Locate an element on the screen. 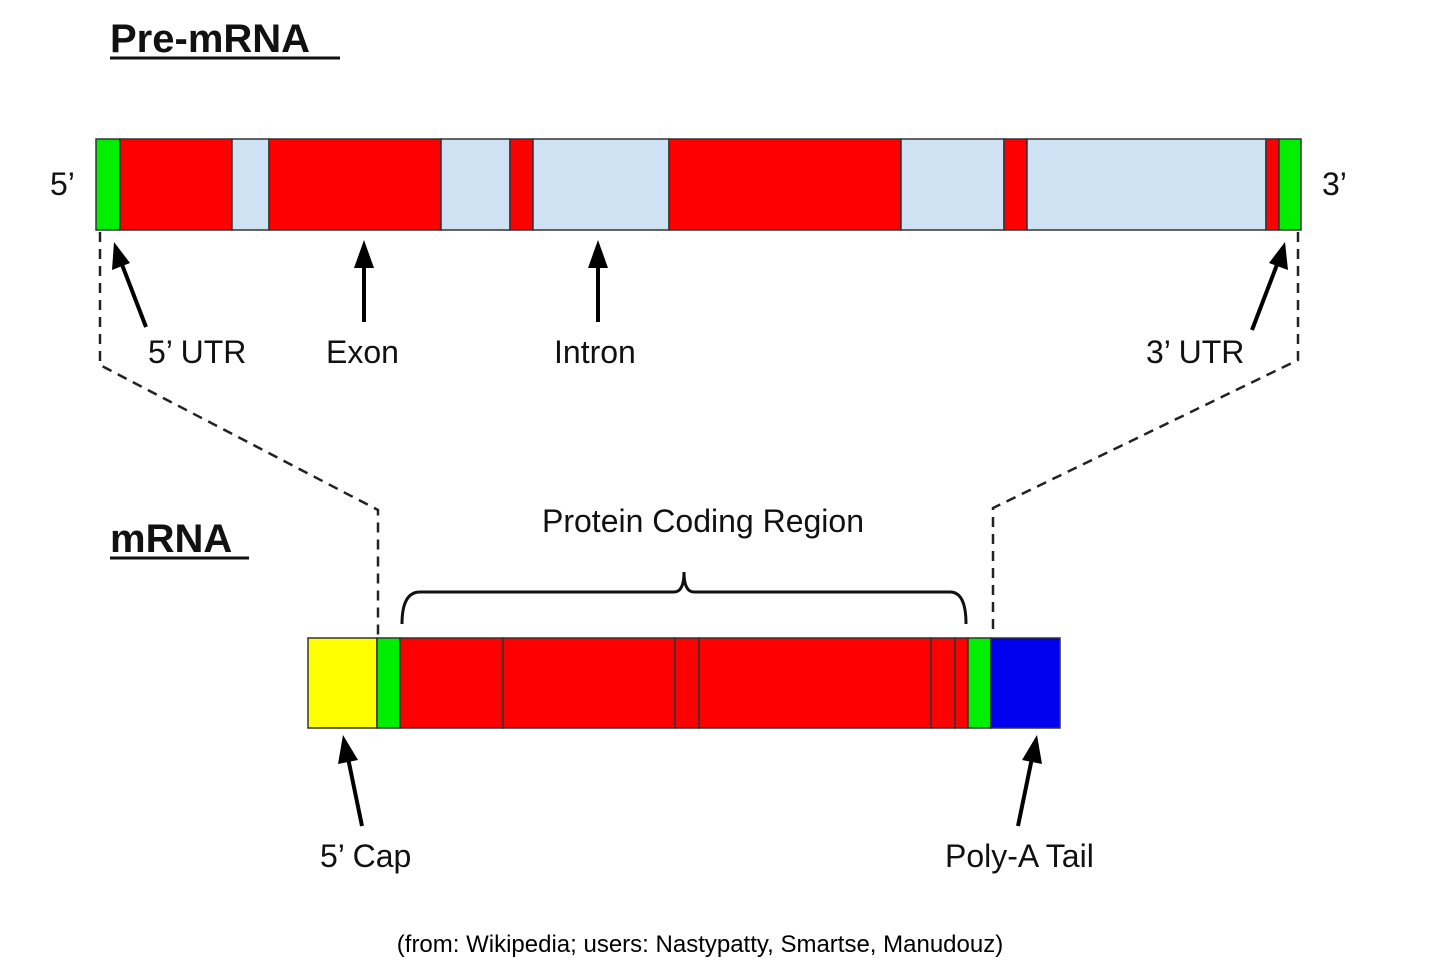 The width and height of the screenshot is (1442, 963). mrna-poly-a-tail-segment is located at coordinates (1025, 683).